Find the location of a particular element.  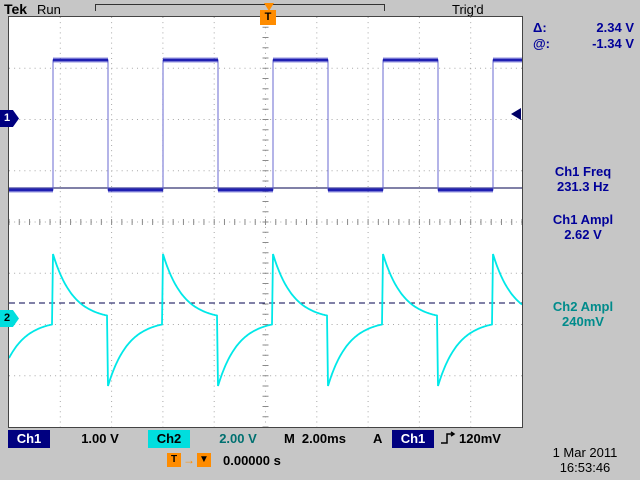

trigger-time-readout: T → ▼ 0.00000 s is located at coordinates (224, 460).